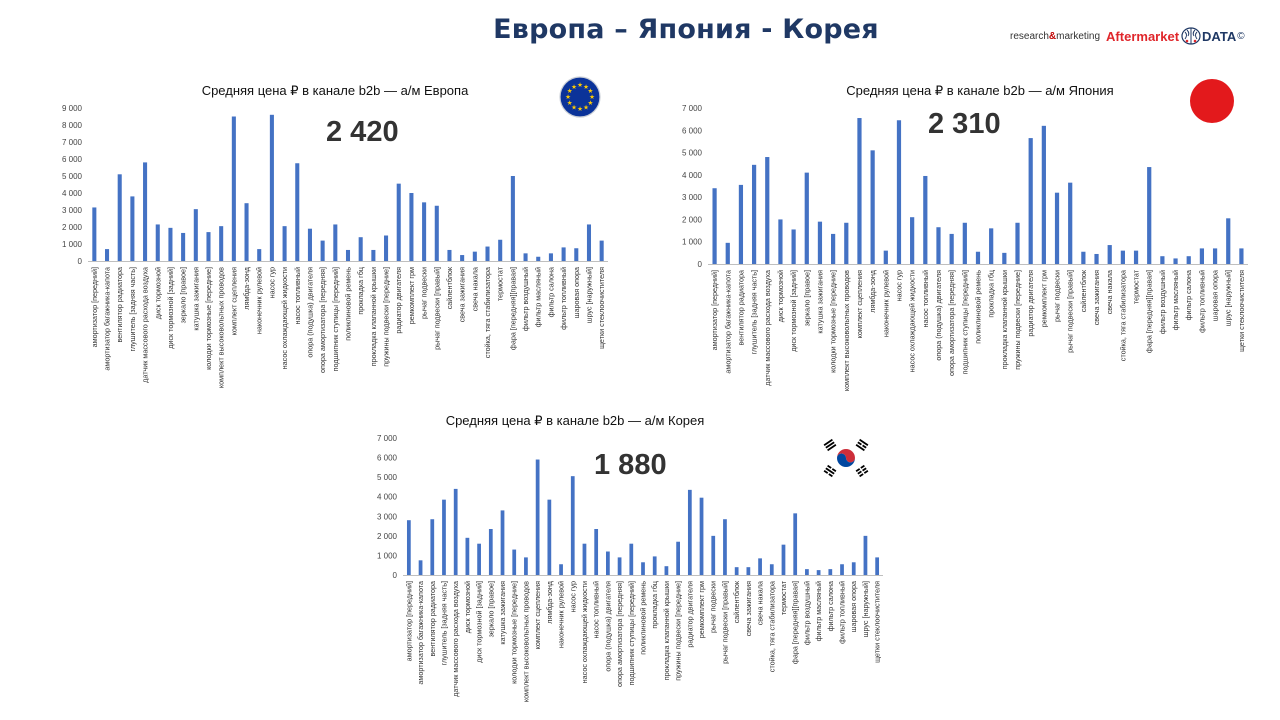 This screenshot has height=720, width=1280. What do you see at coordinates (601, 308) in the screenshot?
I see `europe-x-tick-label: щетки стеклоочистителя` at bounding box center [601, 308].